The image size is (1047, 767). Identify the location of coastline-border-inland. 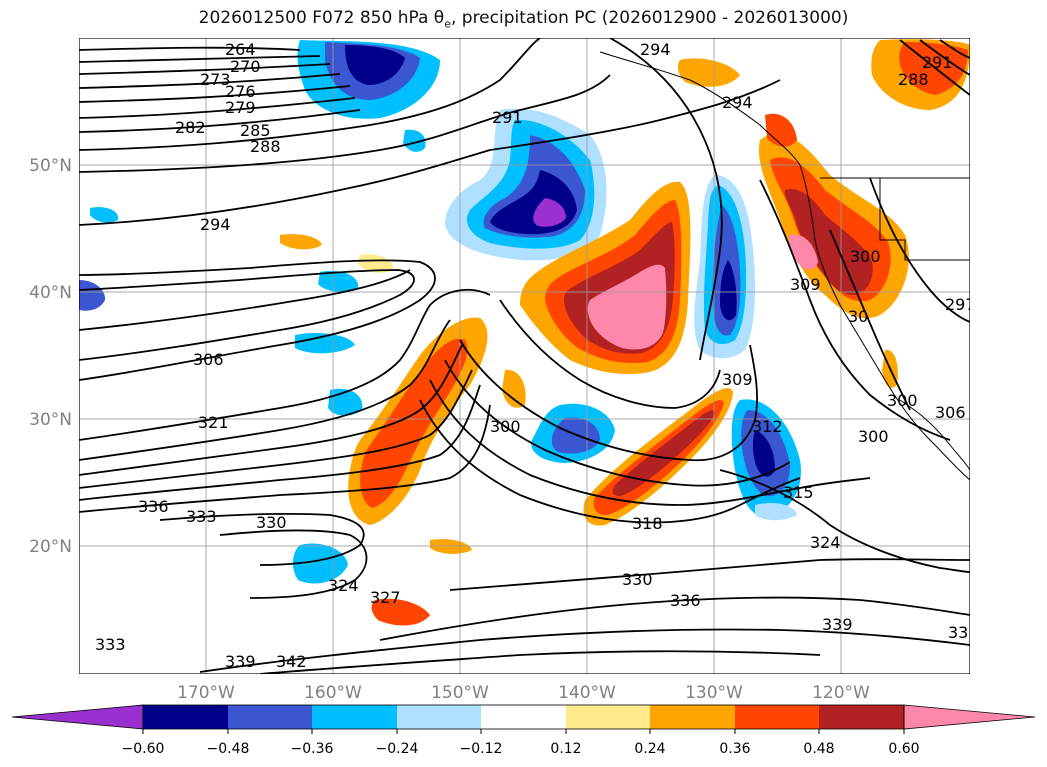
(924, 219).